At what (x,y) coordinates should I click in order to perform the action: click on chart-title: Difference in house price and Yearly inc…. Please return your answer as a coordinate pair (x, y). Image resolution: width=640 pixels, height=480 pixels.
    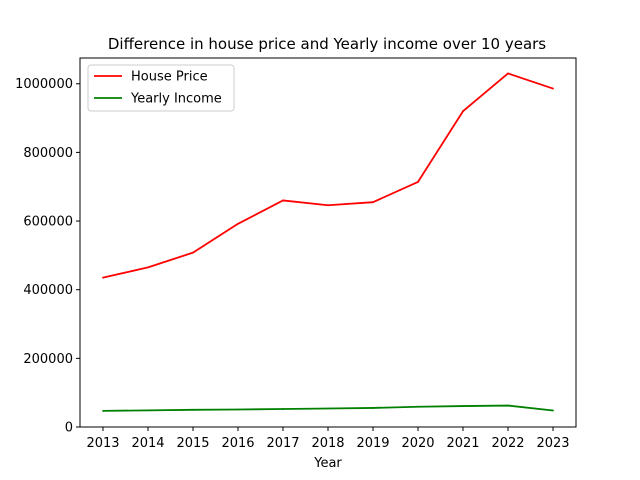
    Looking at the image, I should click on (327, 44).